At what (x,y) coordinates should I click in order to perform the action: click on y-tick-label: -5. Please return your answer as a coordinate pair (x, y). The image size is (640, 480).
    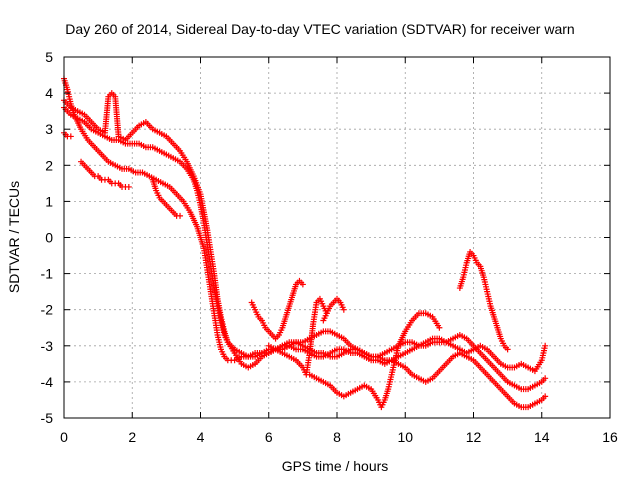
    Looking at the image, I should click on (47, 418).